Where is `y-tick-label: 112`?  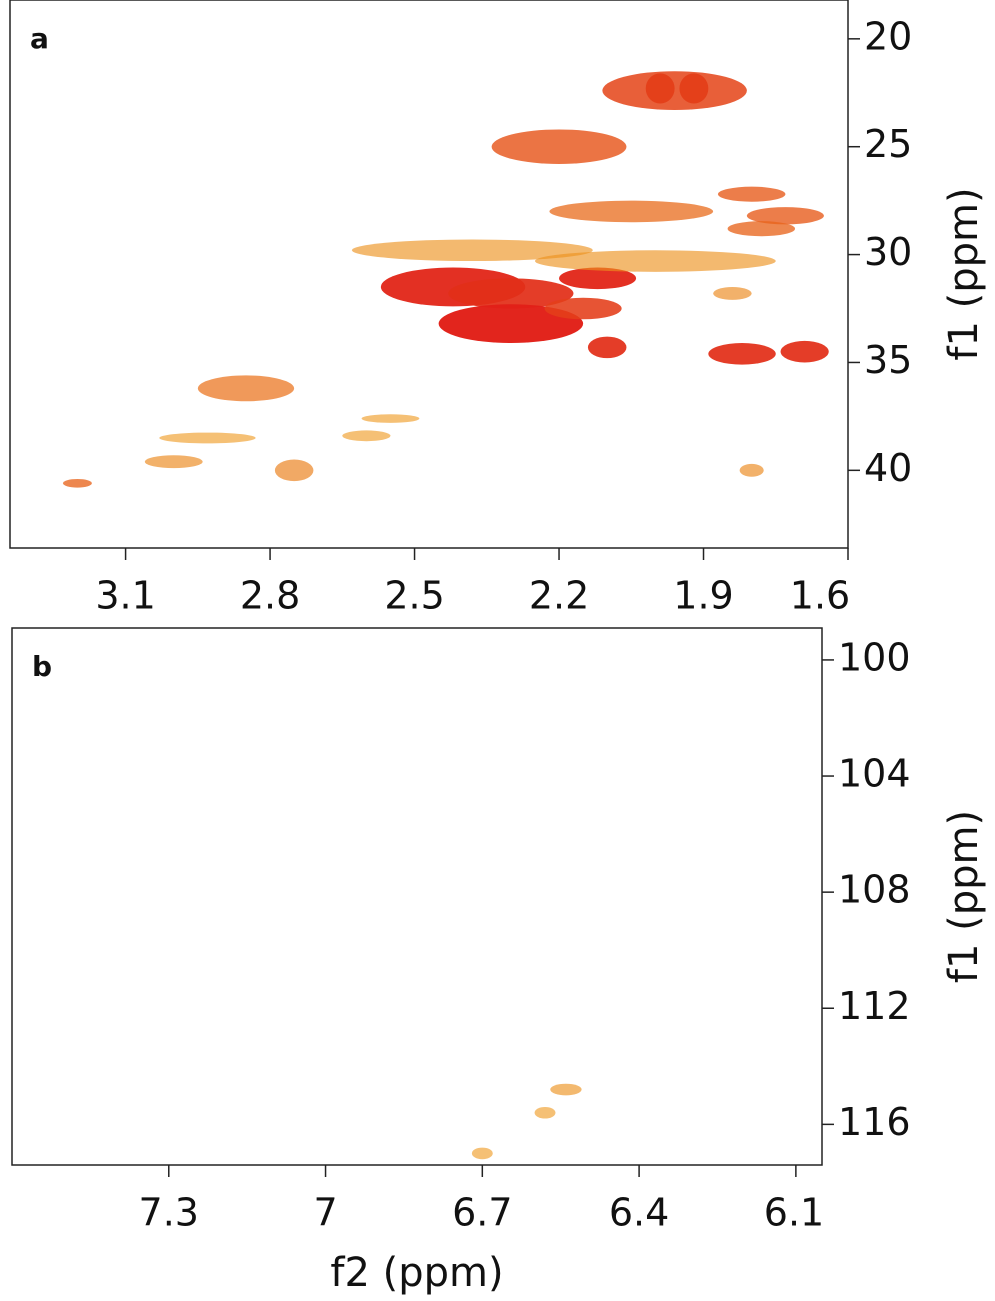 y-tick-label: 112 is located at coordinates (874, 1006).